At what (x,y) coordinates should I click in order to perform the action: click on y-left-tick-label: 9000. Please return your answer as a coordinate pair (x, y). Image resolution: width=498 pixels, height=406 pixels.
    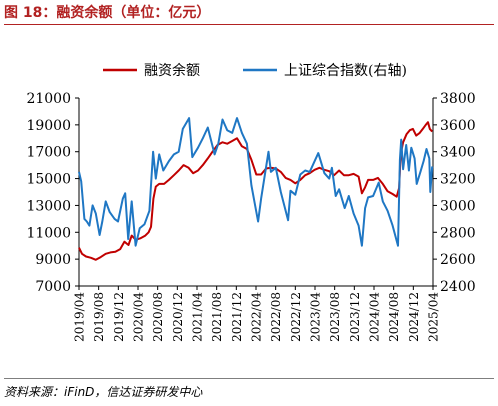
    Looking at the image, I should click on (53, 260).